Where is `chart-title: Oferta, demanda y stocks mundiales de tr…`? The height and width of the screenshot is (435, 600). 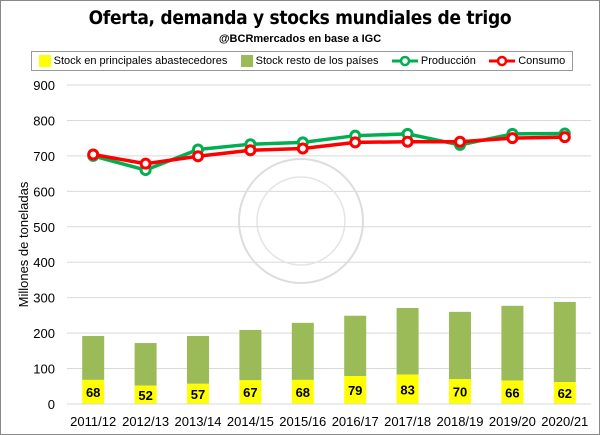 chart-title: Oferta, demanda y stocks mundiales de tr… is located at coordinates (300, 18).